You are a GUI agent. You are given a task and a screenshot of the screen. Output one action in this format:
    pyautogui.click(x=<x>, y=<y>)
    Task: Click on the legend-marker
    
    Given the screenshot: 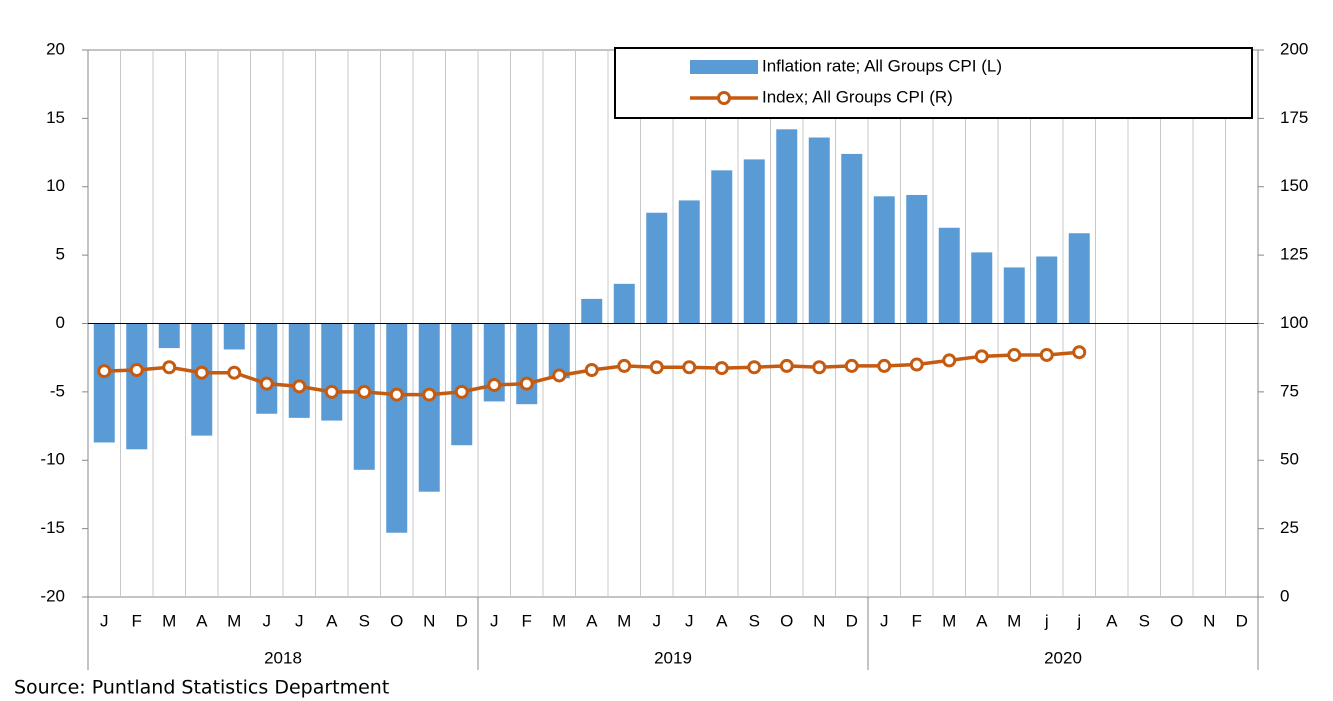 What is the action you would take?
    pyautogui.click(x=724, y=98)
    